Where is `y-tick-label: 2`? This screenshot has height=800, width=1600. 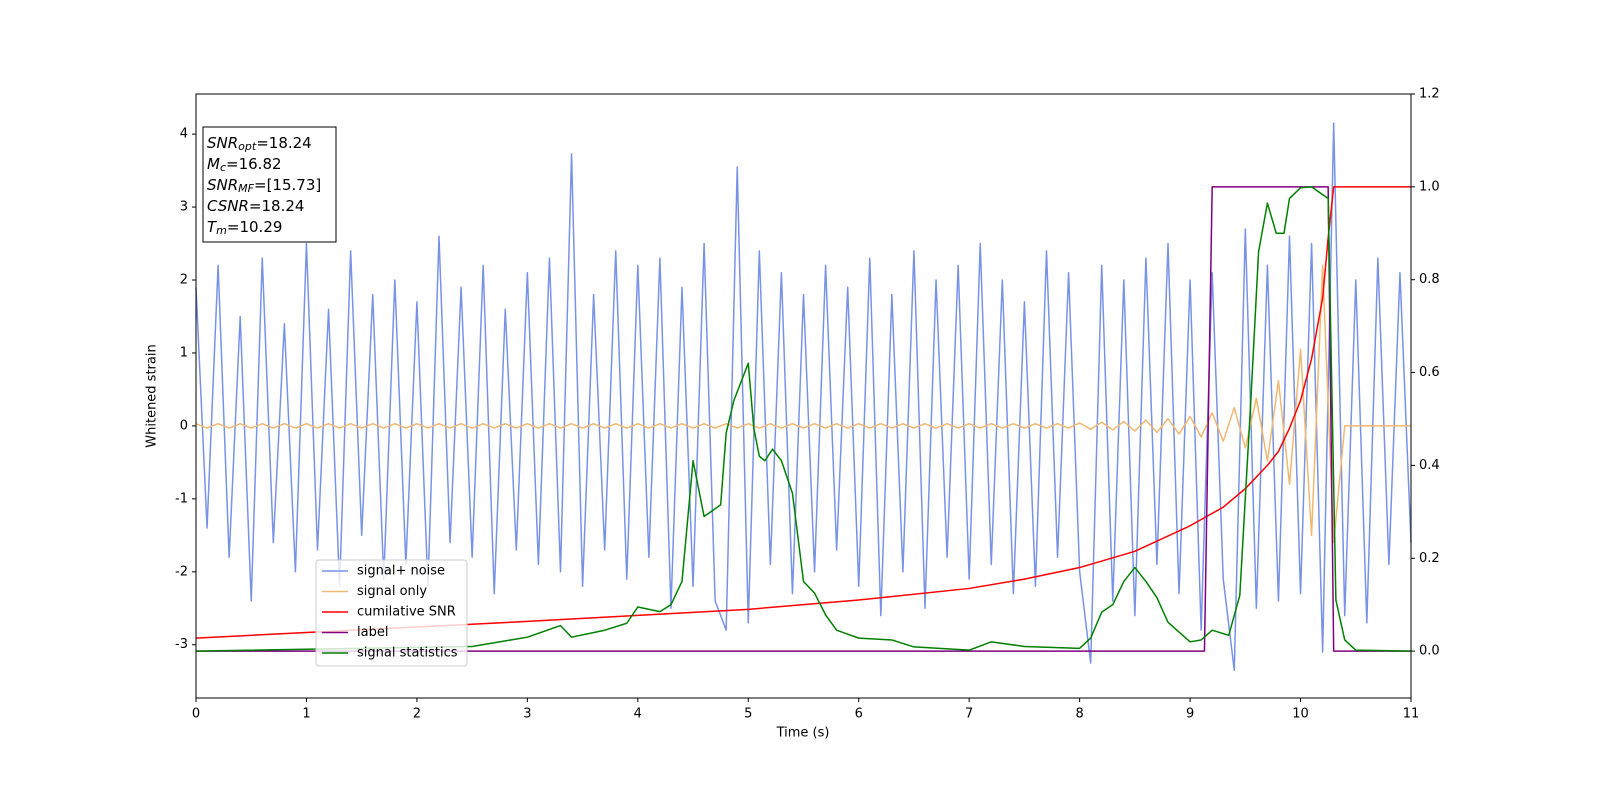 y-tick-label: 2 is located at coordinates (184, 280).